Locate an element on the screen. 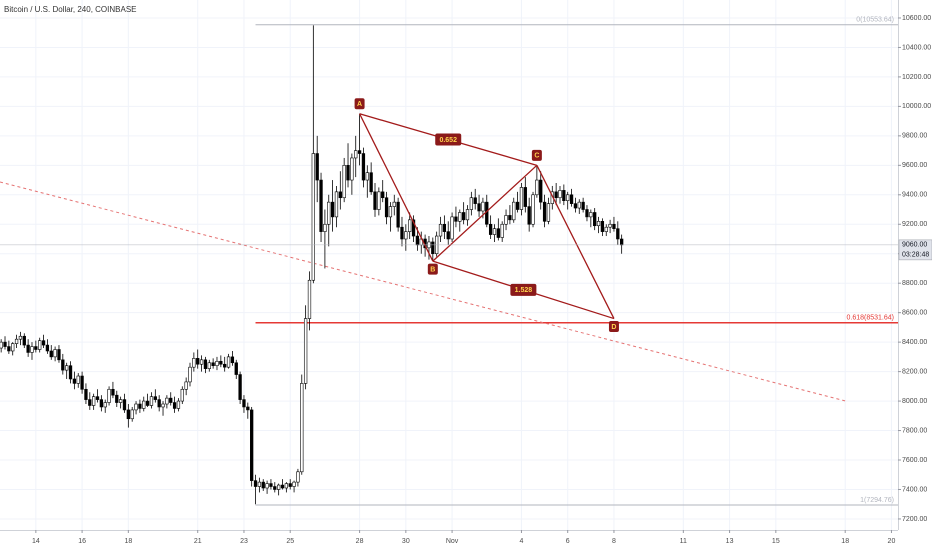 Image resolution: width=932 pixels, height=550 pixels. x-tick-label: 16 is located at coordinates (82, 541).